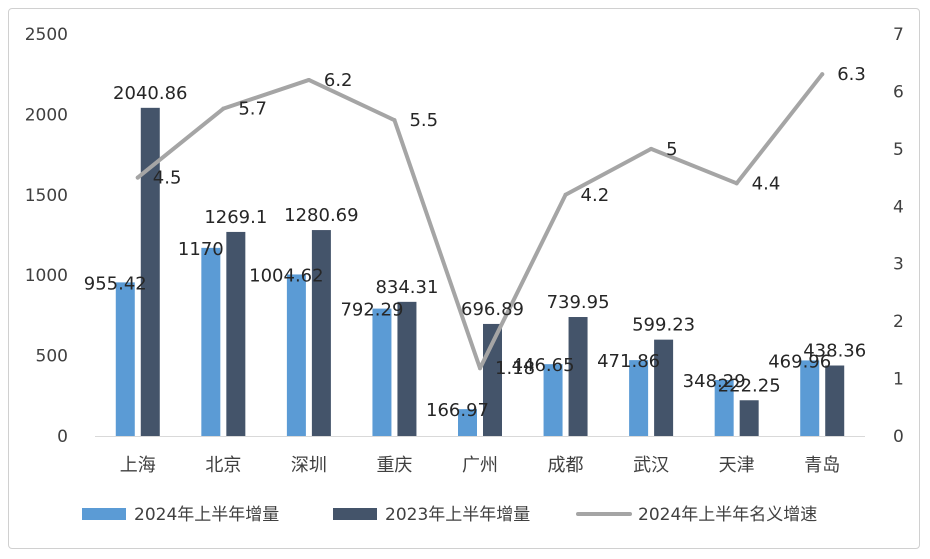  Describe the element at coordinates (201, 249) in the screenshot. I see `bar-data-label: 1170` at that location.